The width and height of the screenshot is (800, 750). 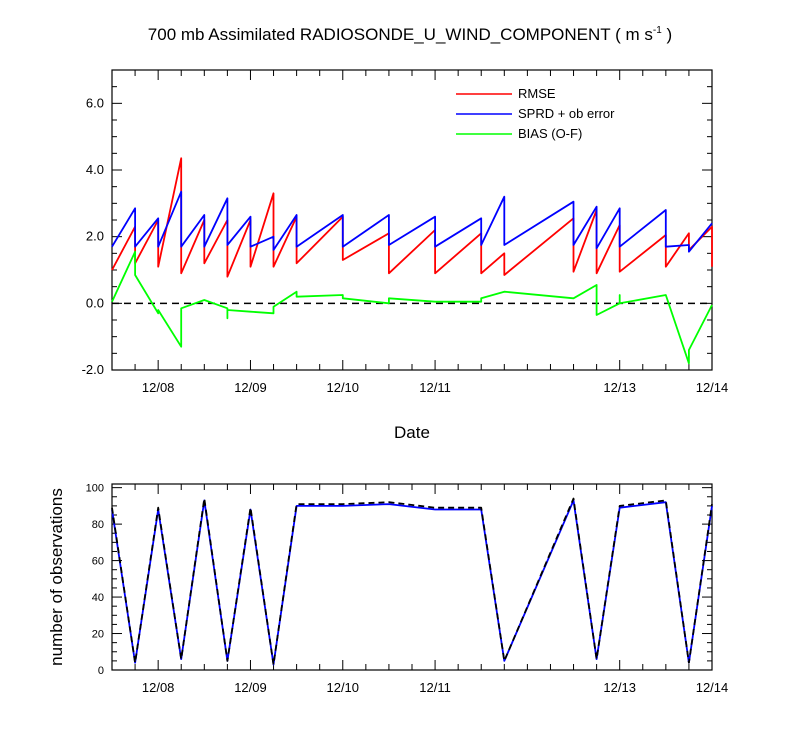 What do you see at coordinates (342, 387) in the screenshot?
I see `top-x-tick-label: 12/10` at bounding box center [342, 387].